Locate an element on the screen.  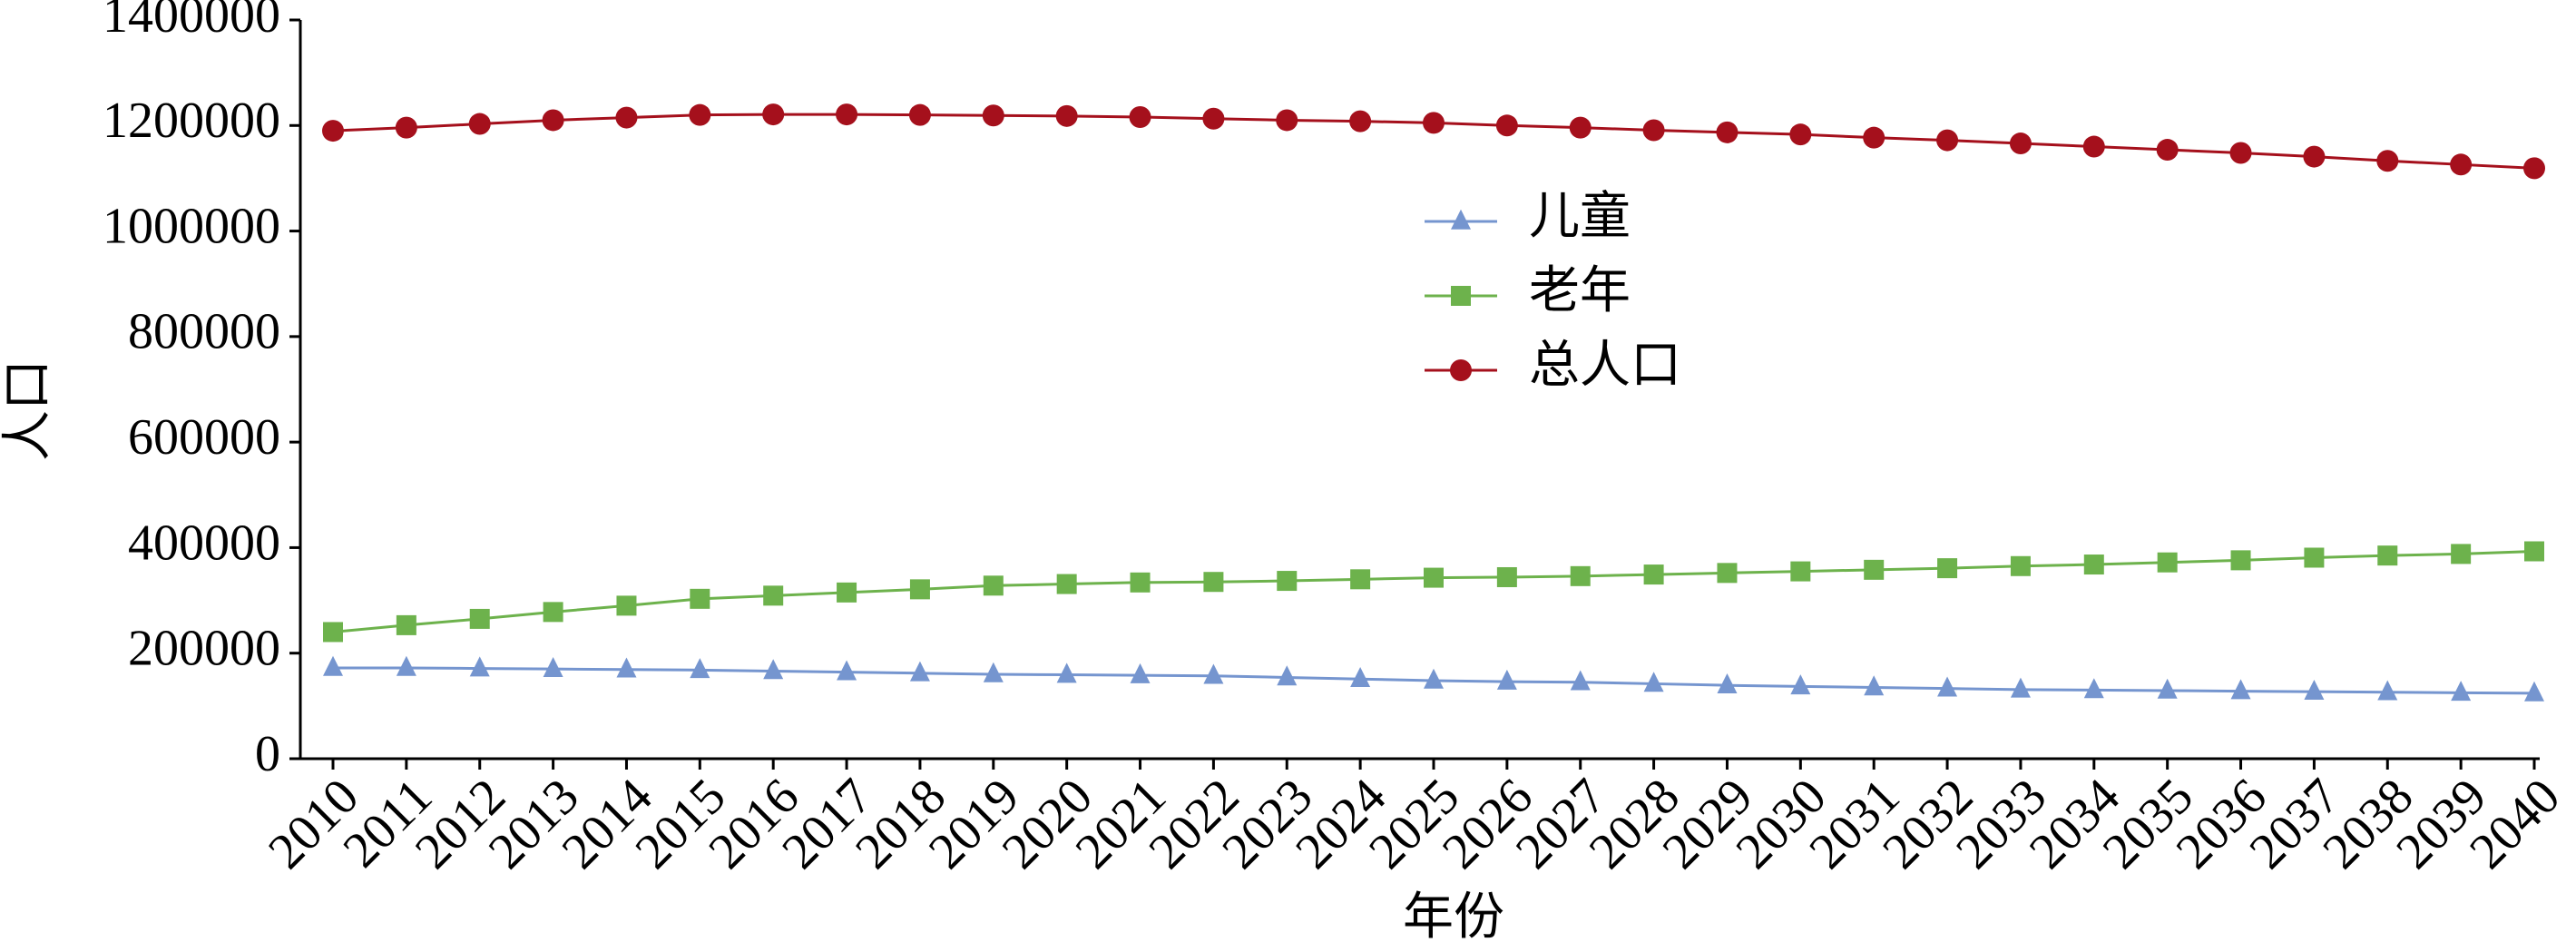
y-tick-label: 0 is located at coordinates (267, 754).